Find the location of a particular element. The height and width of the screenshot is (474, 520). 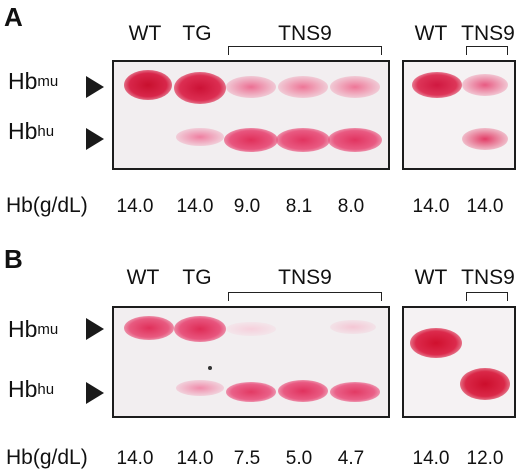

speck is located at coordinates (210, 368).